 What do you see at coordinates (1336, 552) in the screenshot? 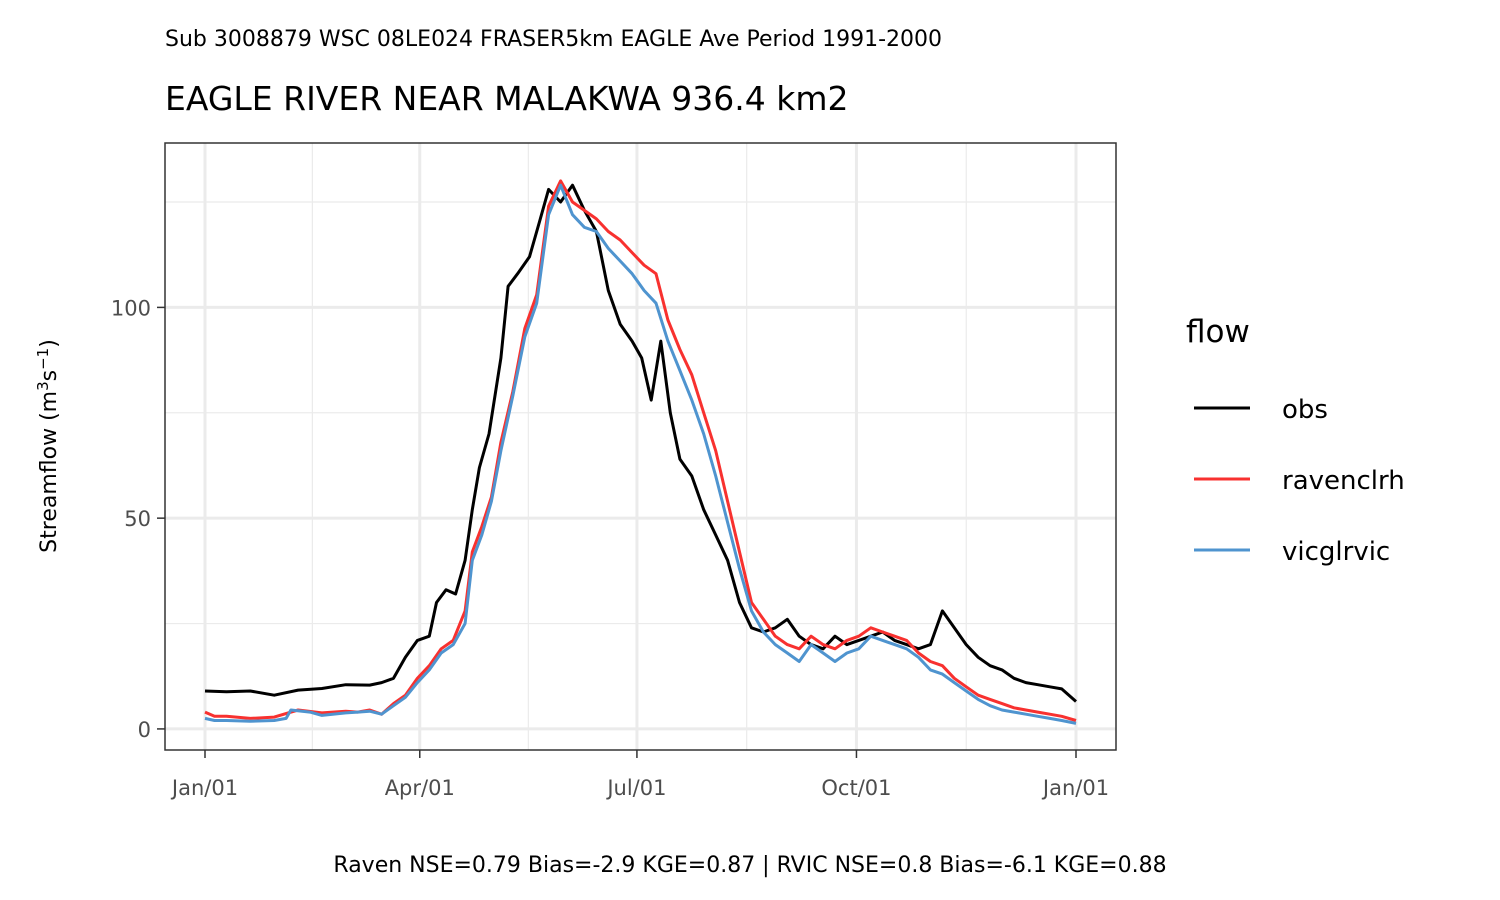
I see `legend-label-vicglrvic: vicglrvic` at bounding box center [1336, 552].